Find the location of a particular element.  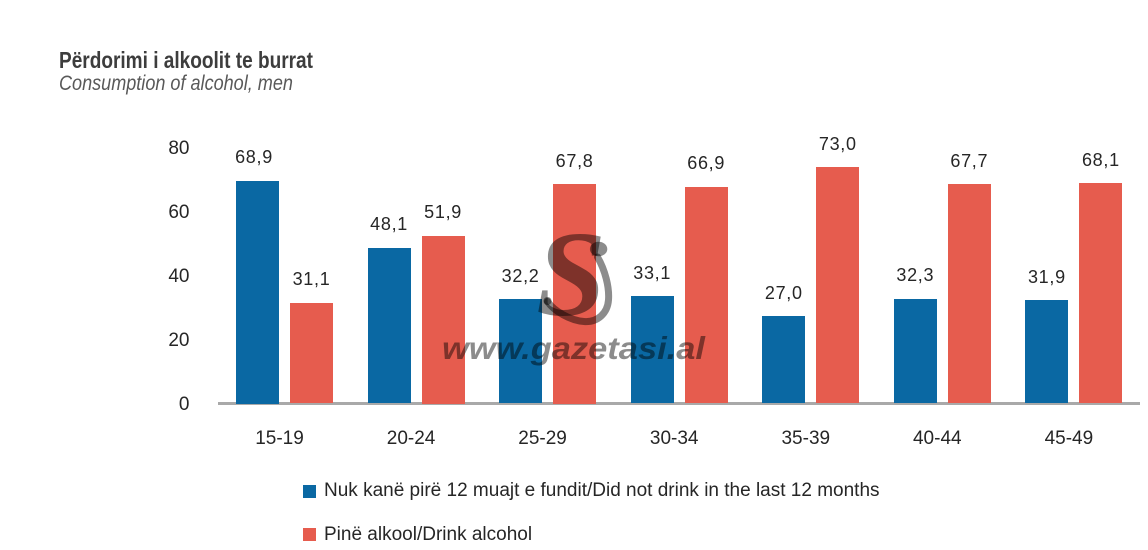

svg-text: www.gazetasi.al is located at coordinates (574, 348).